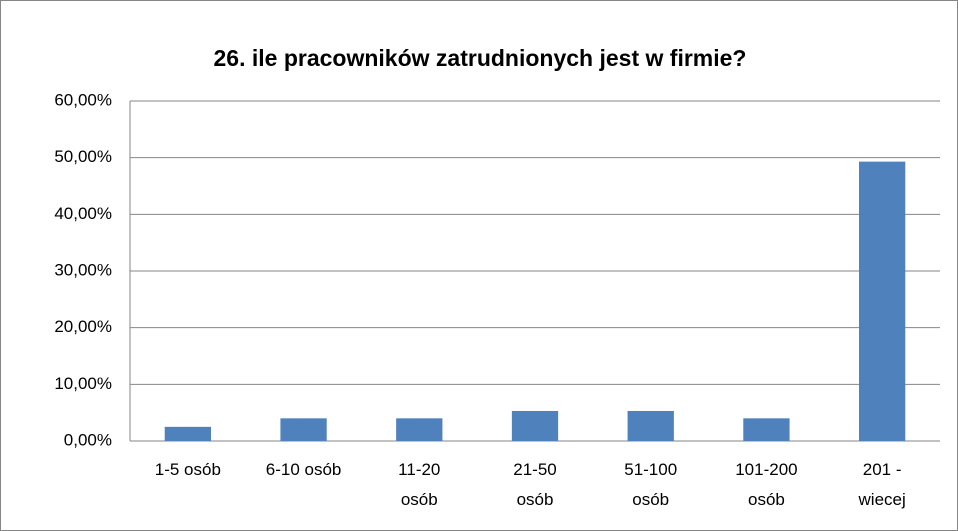 The height and width of the screenshot is (531, 958). Describe the element at coordinates (83, 383) in the screenshot. I see `y-tick-label: 10,00%` at that location.